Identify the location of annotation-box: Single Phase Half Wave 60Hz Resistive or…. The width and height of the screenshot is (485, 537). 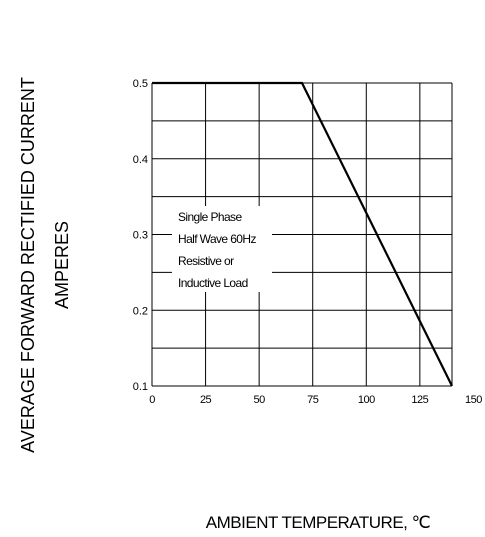
(222, 249).